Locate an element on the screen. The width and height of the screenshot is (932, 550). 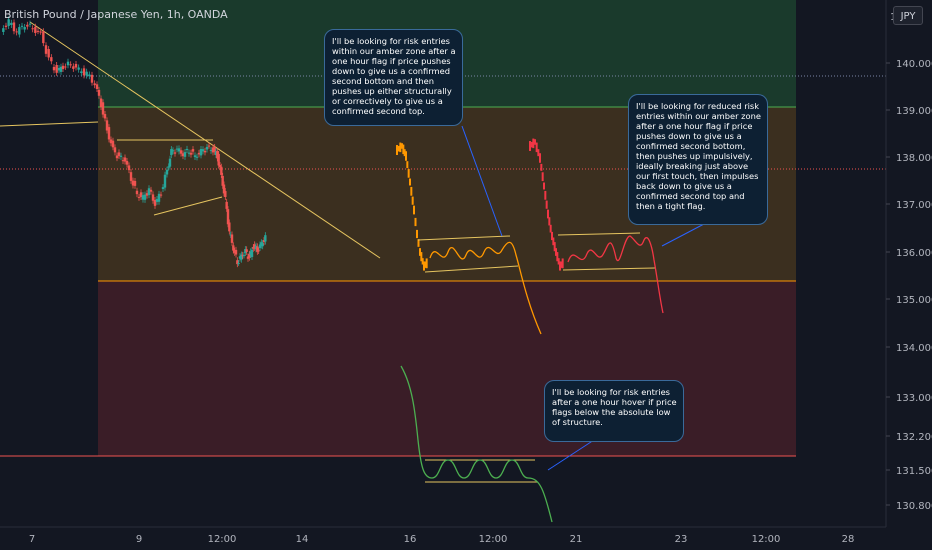
price-label: 131.500 is located at coordinates (914, 471).